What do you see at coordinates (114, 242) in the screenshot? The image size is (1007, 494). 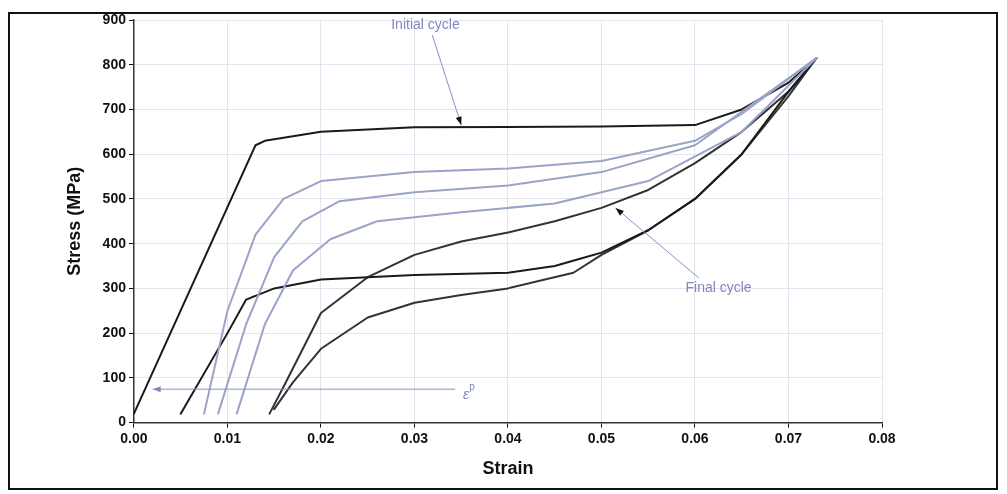 I see `y-tick-label: 400` at bounding box center [114, 242].